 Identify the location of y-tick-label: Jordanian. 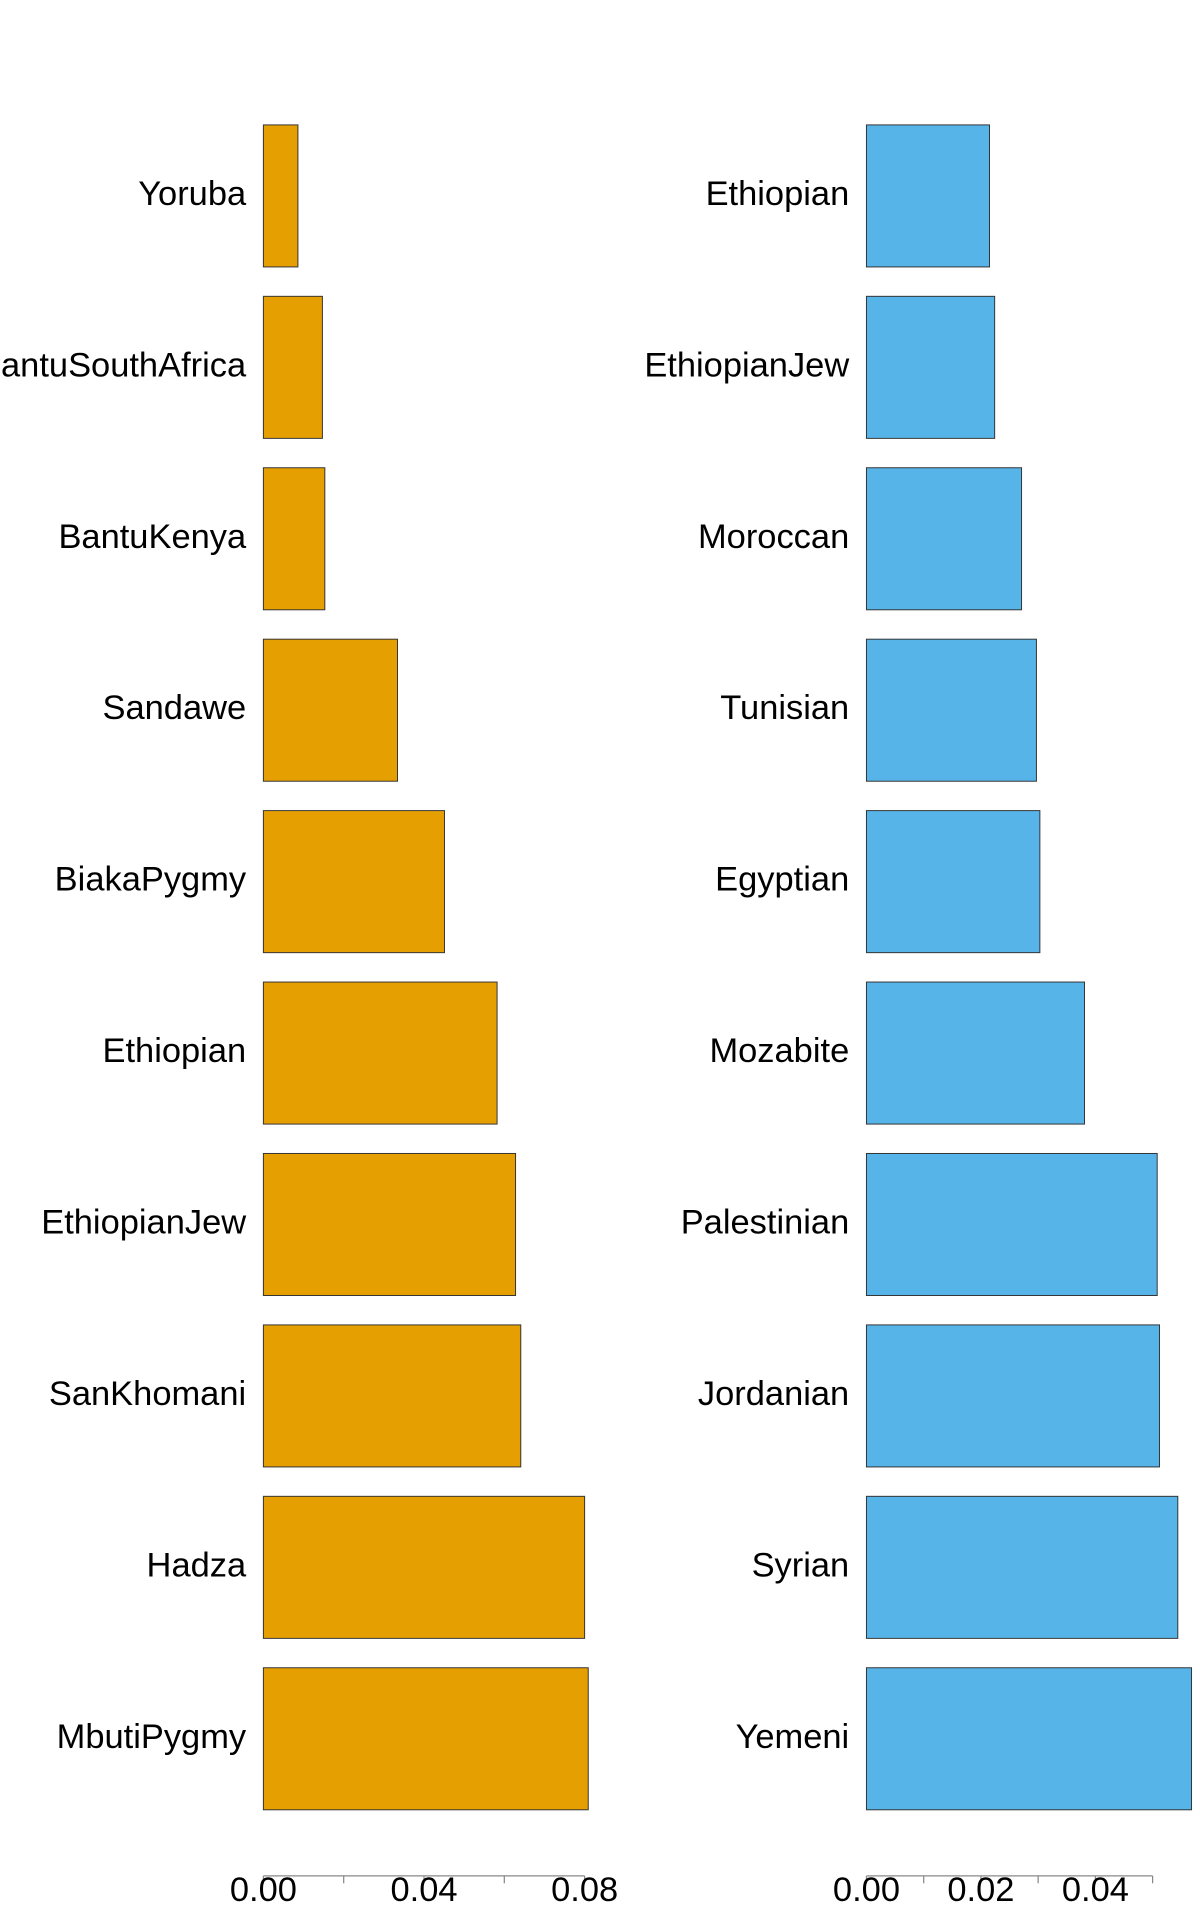
(773, 1394).